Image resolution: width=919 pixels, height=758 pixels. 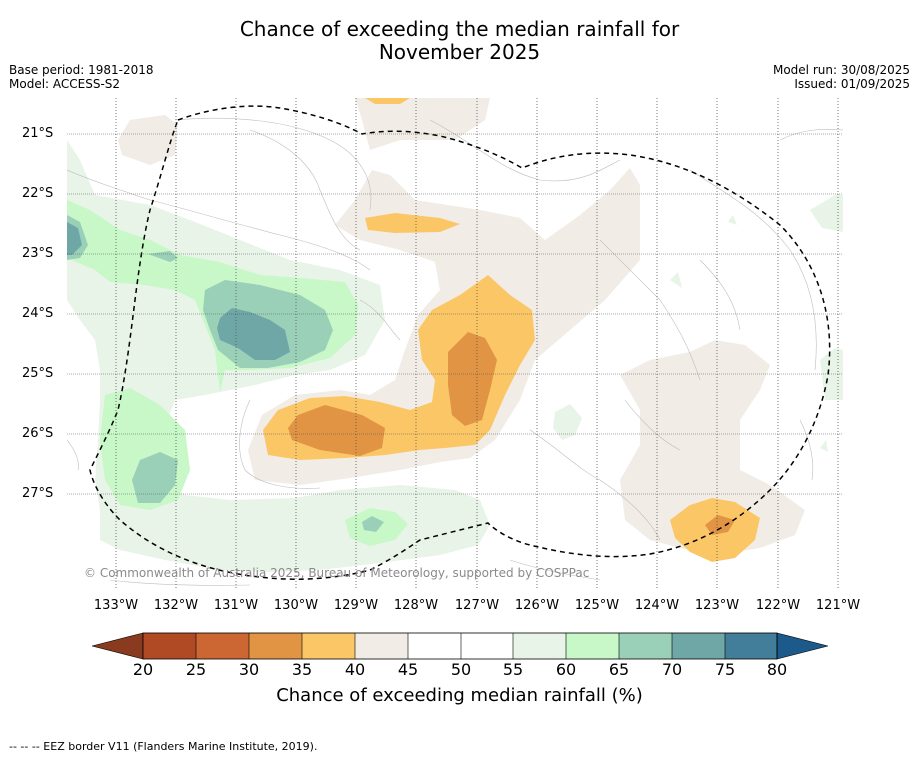 I want to click on lon-label: 125°W, so click(x=597, y=605).